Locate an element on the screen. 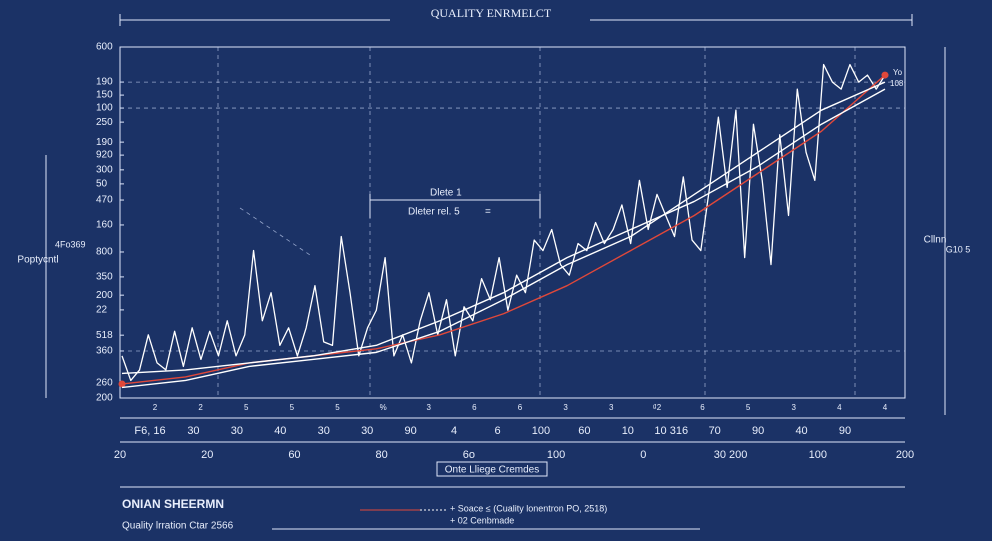 The height and width of the screenshot is (541, 992). x-tick-label: 6o is located at coordinates (469, 455).